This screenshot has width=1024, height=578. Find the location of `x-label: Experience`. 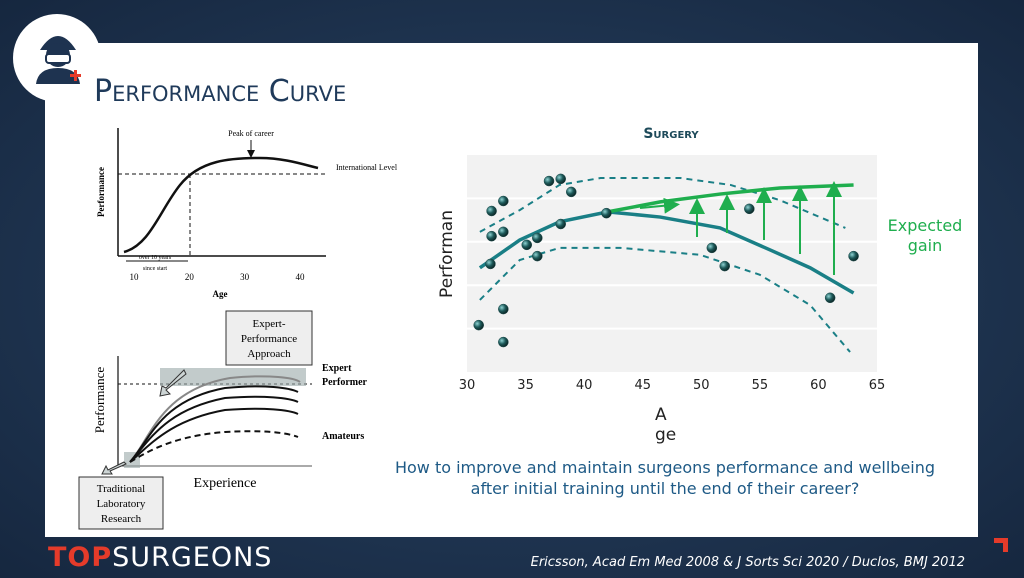

x-label: Experience is located at coordinates (225, 483).